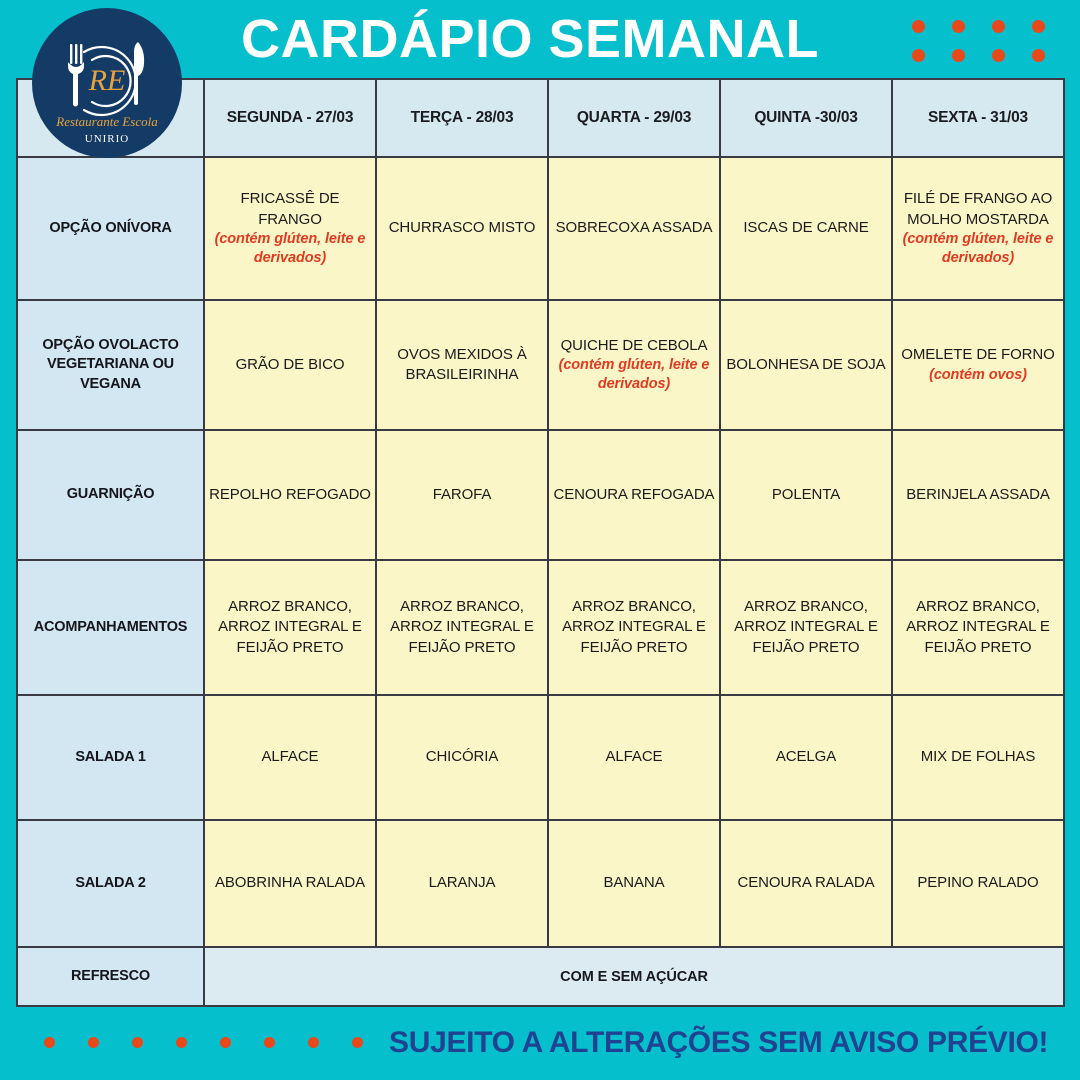 This screenshot has width=1080, height=1080. Describe the element at coordinates (203, 1042) in the screenshot. I see `footer-dot-row` at that location.